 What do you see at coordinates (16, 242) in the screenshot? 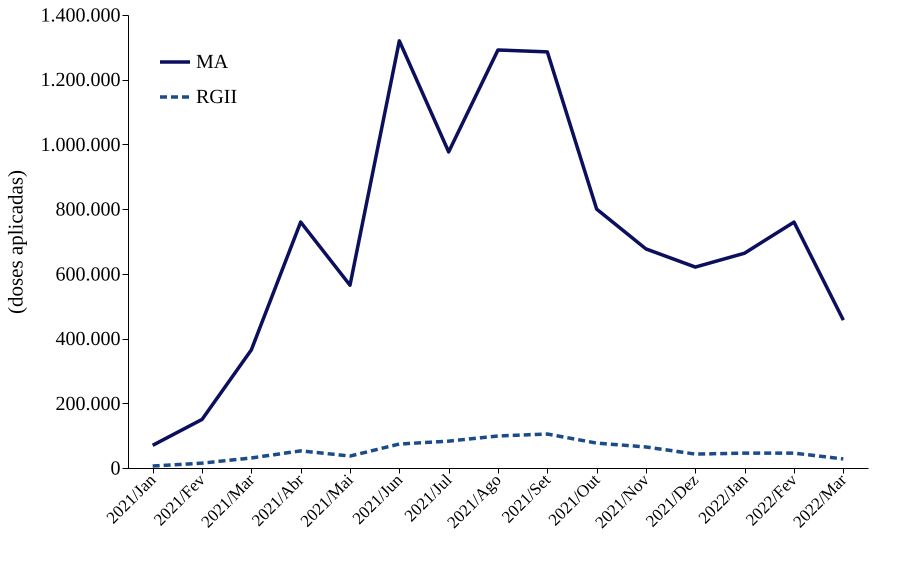
I see `y-axis-title: (doses aplicadas)` at bounding box center [16, 242].